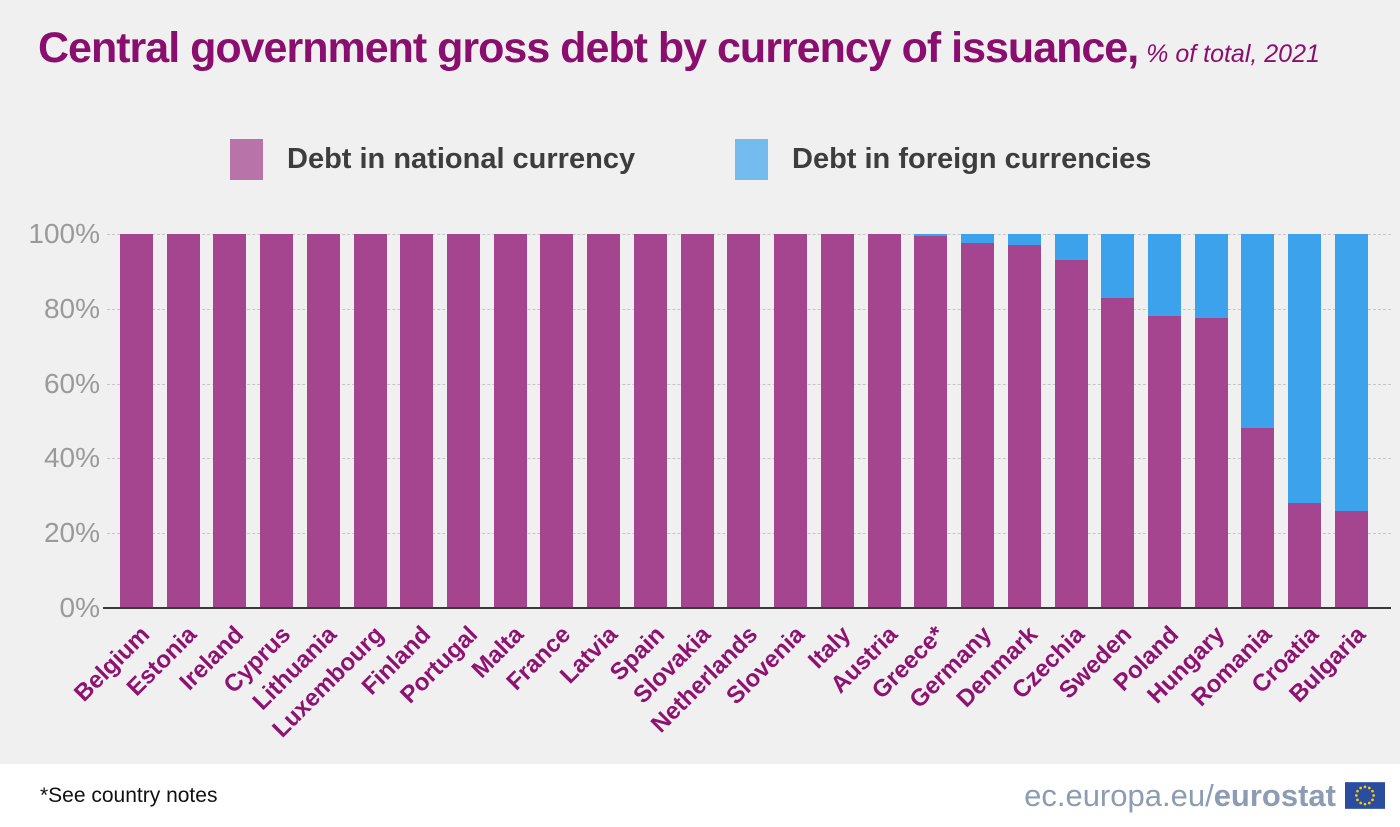 This screenshot has width=1400, height=827. I want to click on y-tick-label: 60%, so click(71, 383).